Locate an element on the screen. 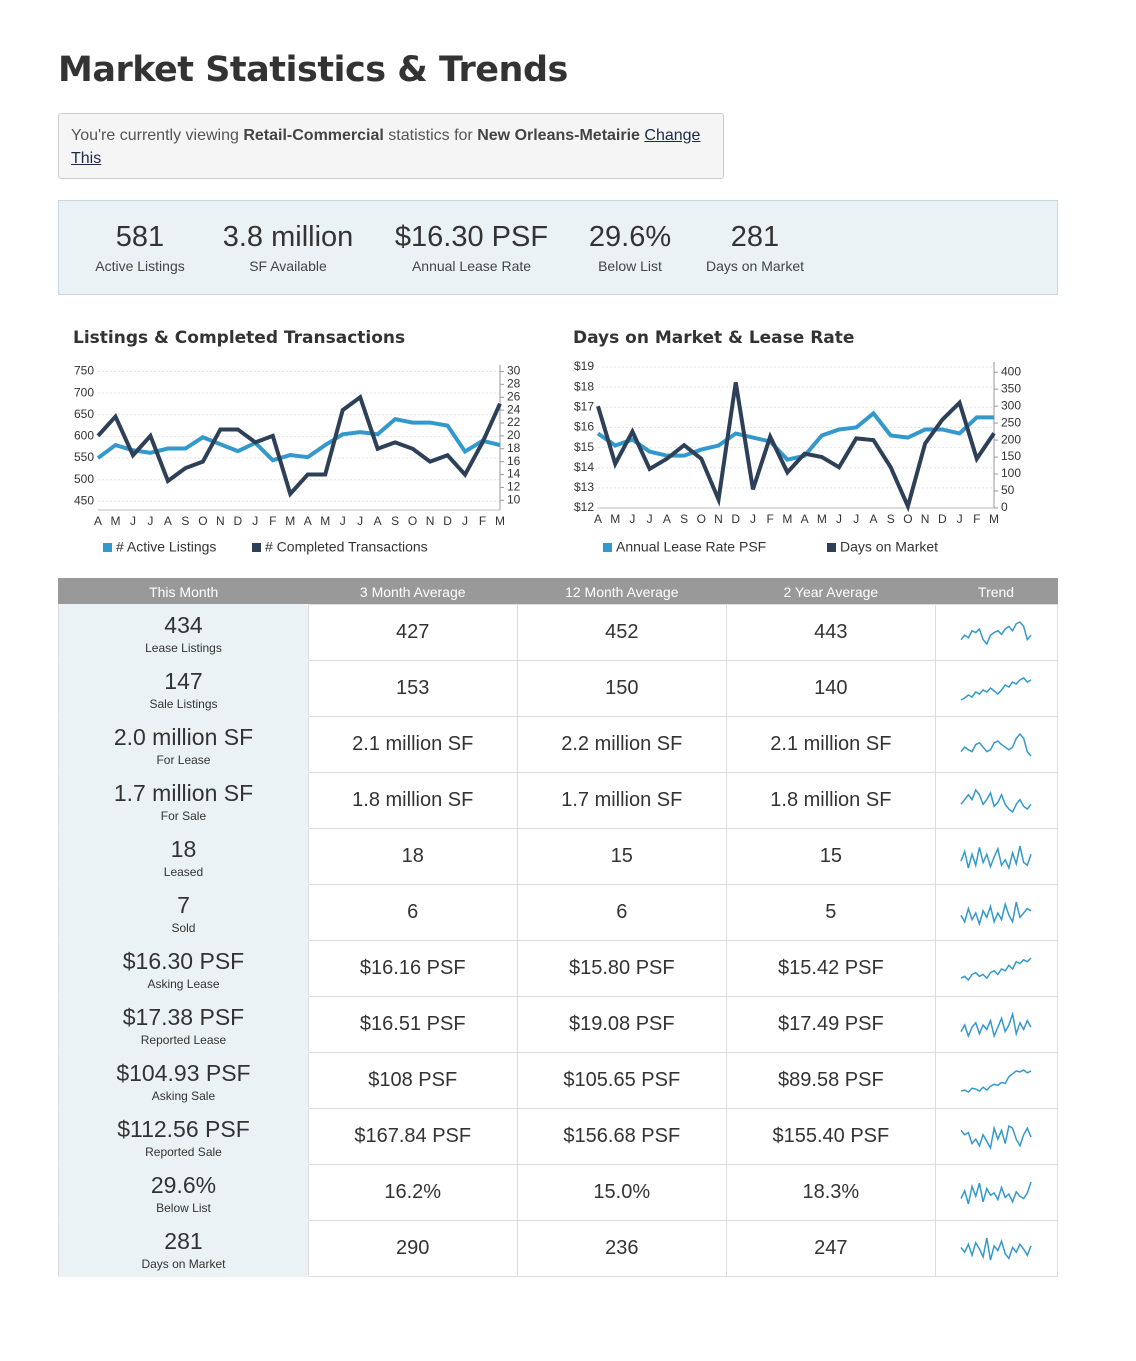 Image resolution: width=1136 pixels, height=1361 pixels. y2-tick-label: 14 is located at coordinates (514, 474).